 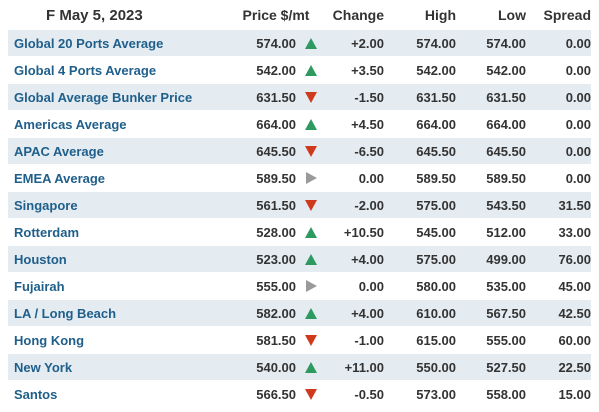 I want to click on change-value: +2.00, so click(x=367, y=43).